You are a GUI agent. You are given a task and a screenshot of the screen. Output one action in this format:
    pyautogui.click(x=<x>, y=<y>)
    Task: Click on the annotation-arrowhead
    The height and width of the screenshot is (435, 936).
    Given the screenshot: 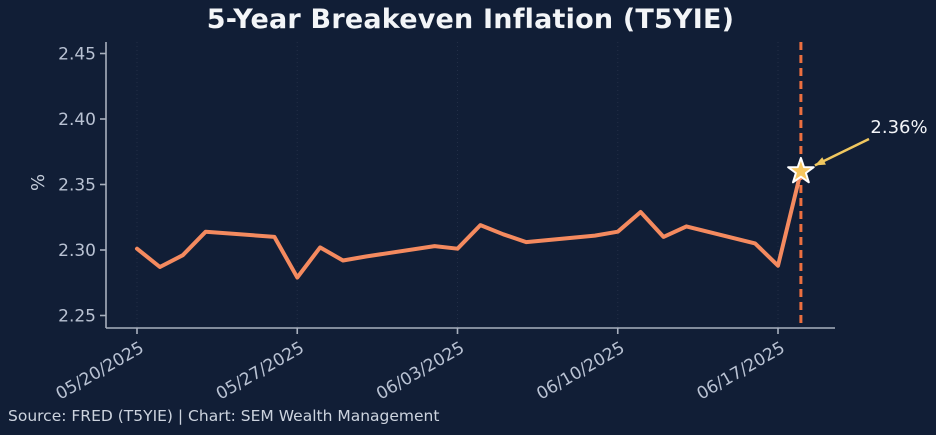 What is the action you would take?
    pyautogui.click(x=820, y=161)
    